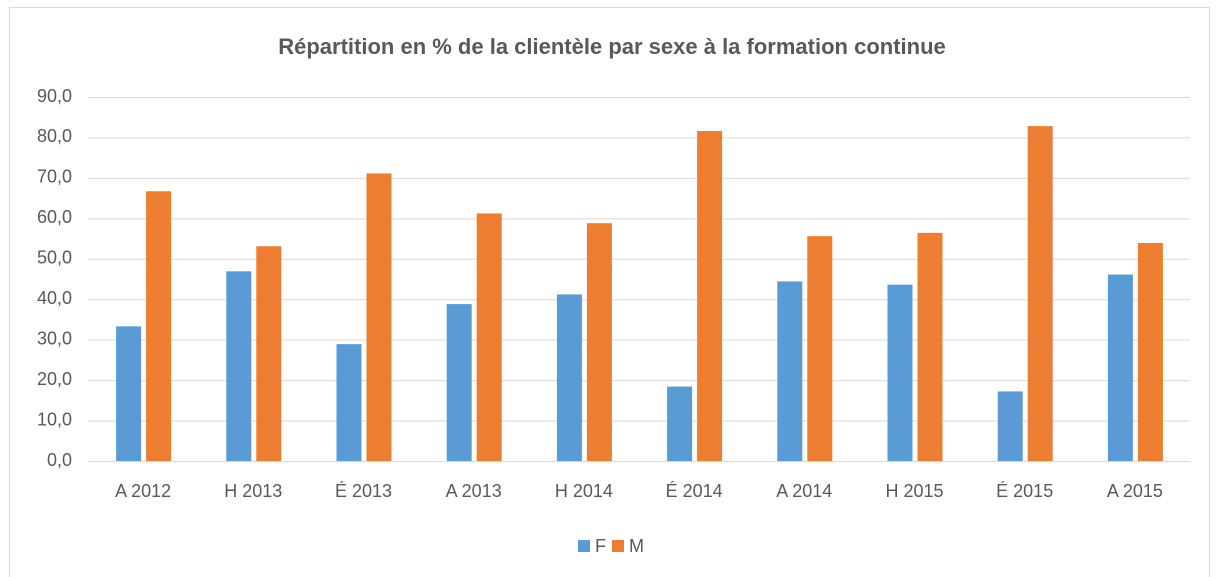 The width and height of the screenshot is (1219, 577). Describe the element at coordinates (54, 177) in the screenshot. I see `y-tick-label: 70,0` at that location.